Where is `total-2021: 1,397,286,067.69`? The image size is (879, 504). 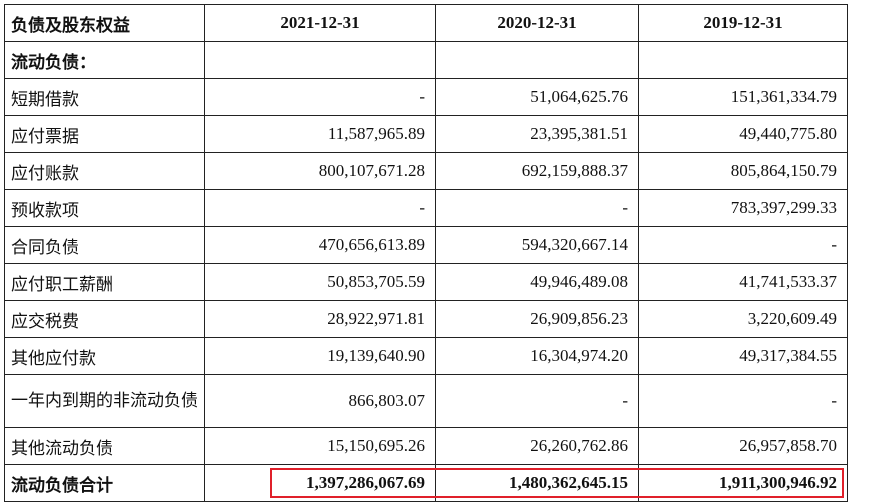
total-2021: 1,397,286,067.69 is located at coordinates (320, 483).